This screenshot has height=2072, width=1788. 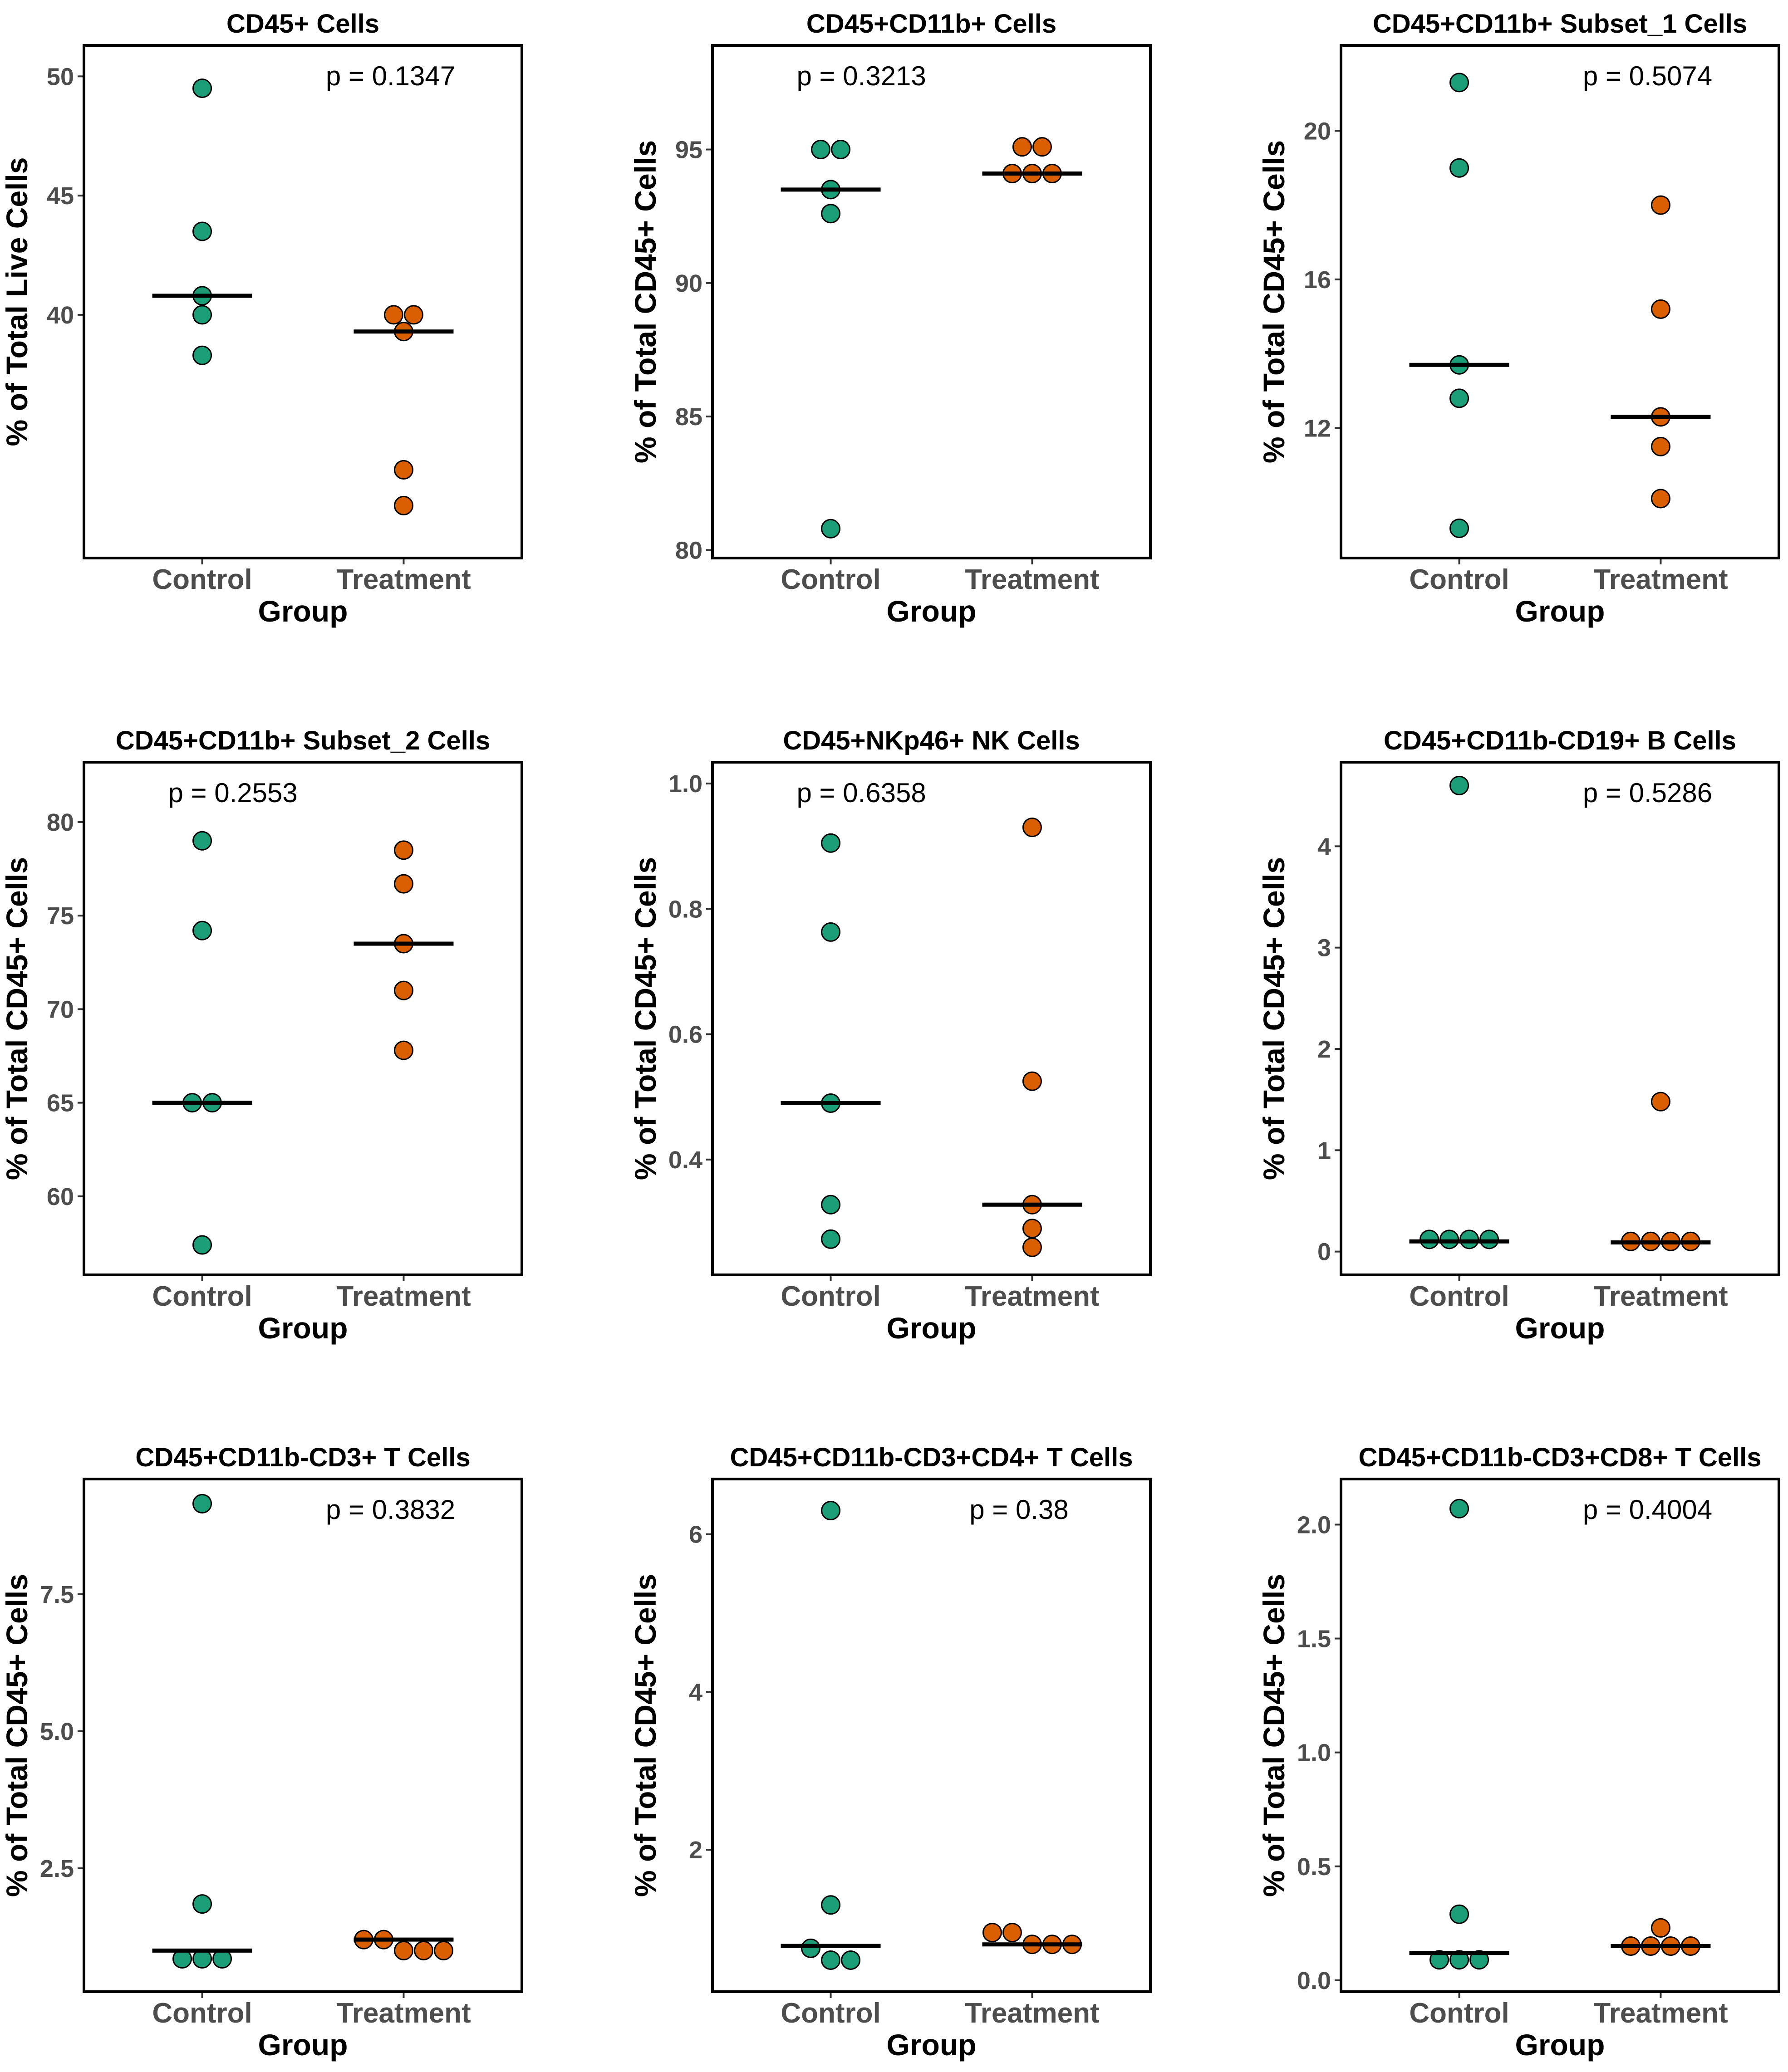 I want to click on y-tick-label: 0.0, so click(x=1314, y=1981).